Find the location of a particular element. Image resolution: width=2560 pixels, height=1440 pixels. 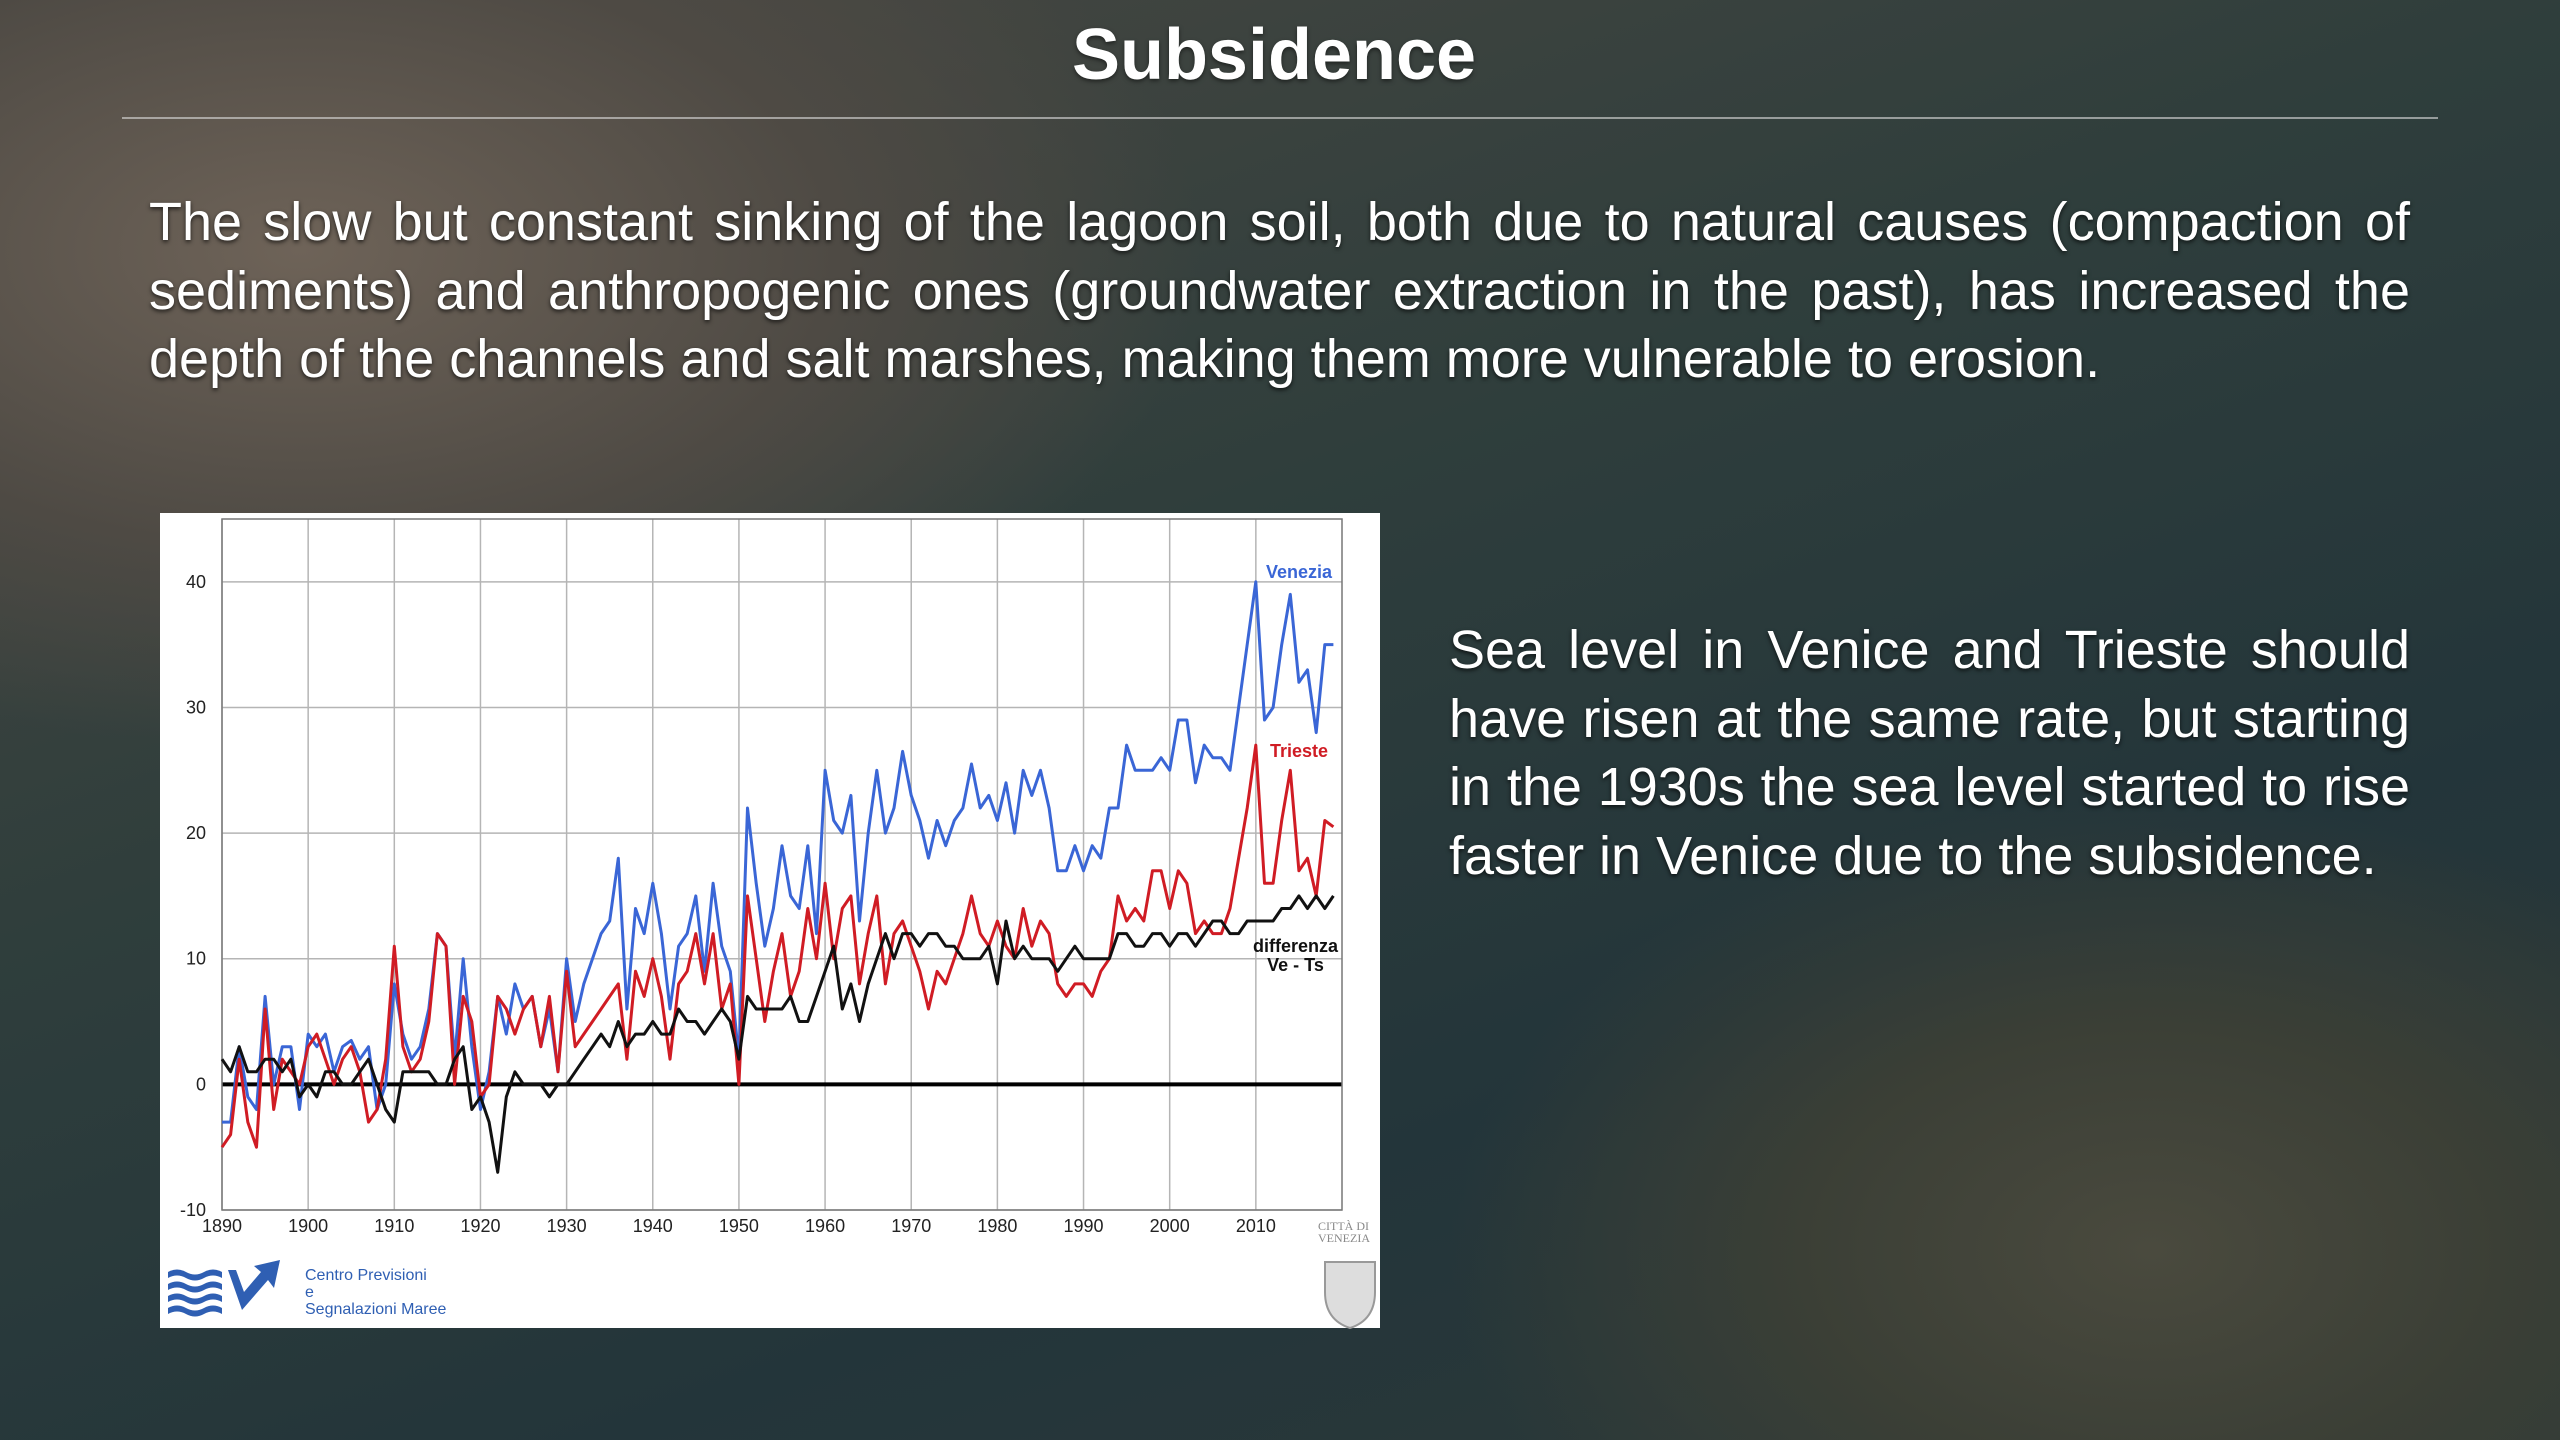

logo-line: e is located at coordinates (309, 1292).